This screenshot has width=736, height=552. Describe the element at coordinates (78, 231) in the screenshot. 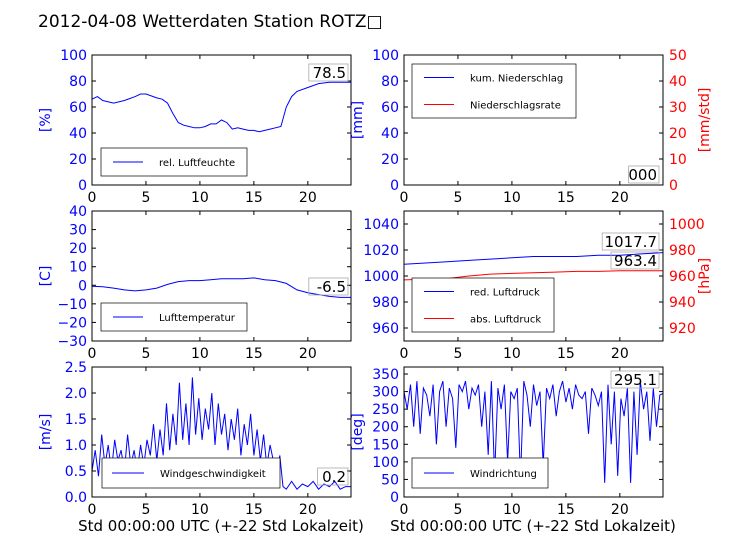

I see `y-tick-label: 30` at that location.